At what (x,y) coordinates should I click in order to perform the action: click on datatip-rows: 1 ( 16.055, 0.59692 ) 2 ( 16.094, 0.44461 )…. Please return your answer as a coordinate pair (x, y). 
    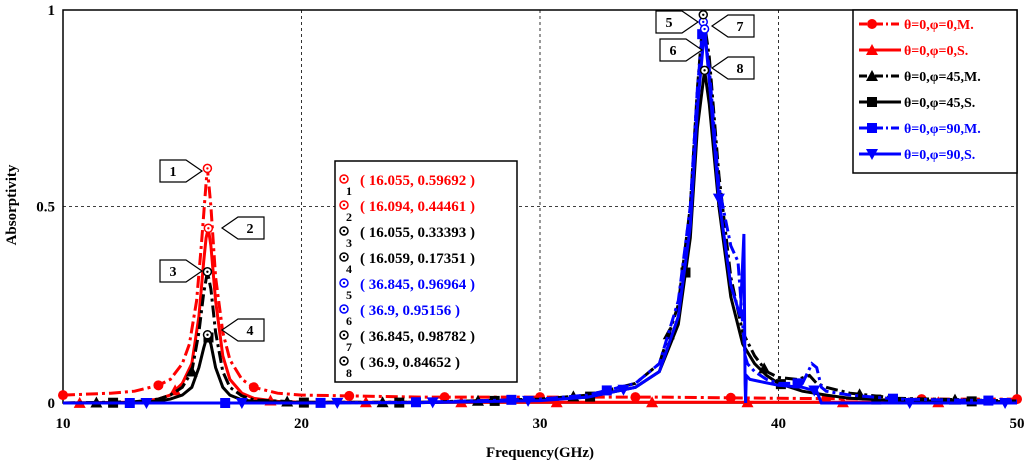
    Looking at the image, I should click on (407, 276).